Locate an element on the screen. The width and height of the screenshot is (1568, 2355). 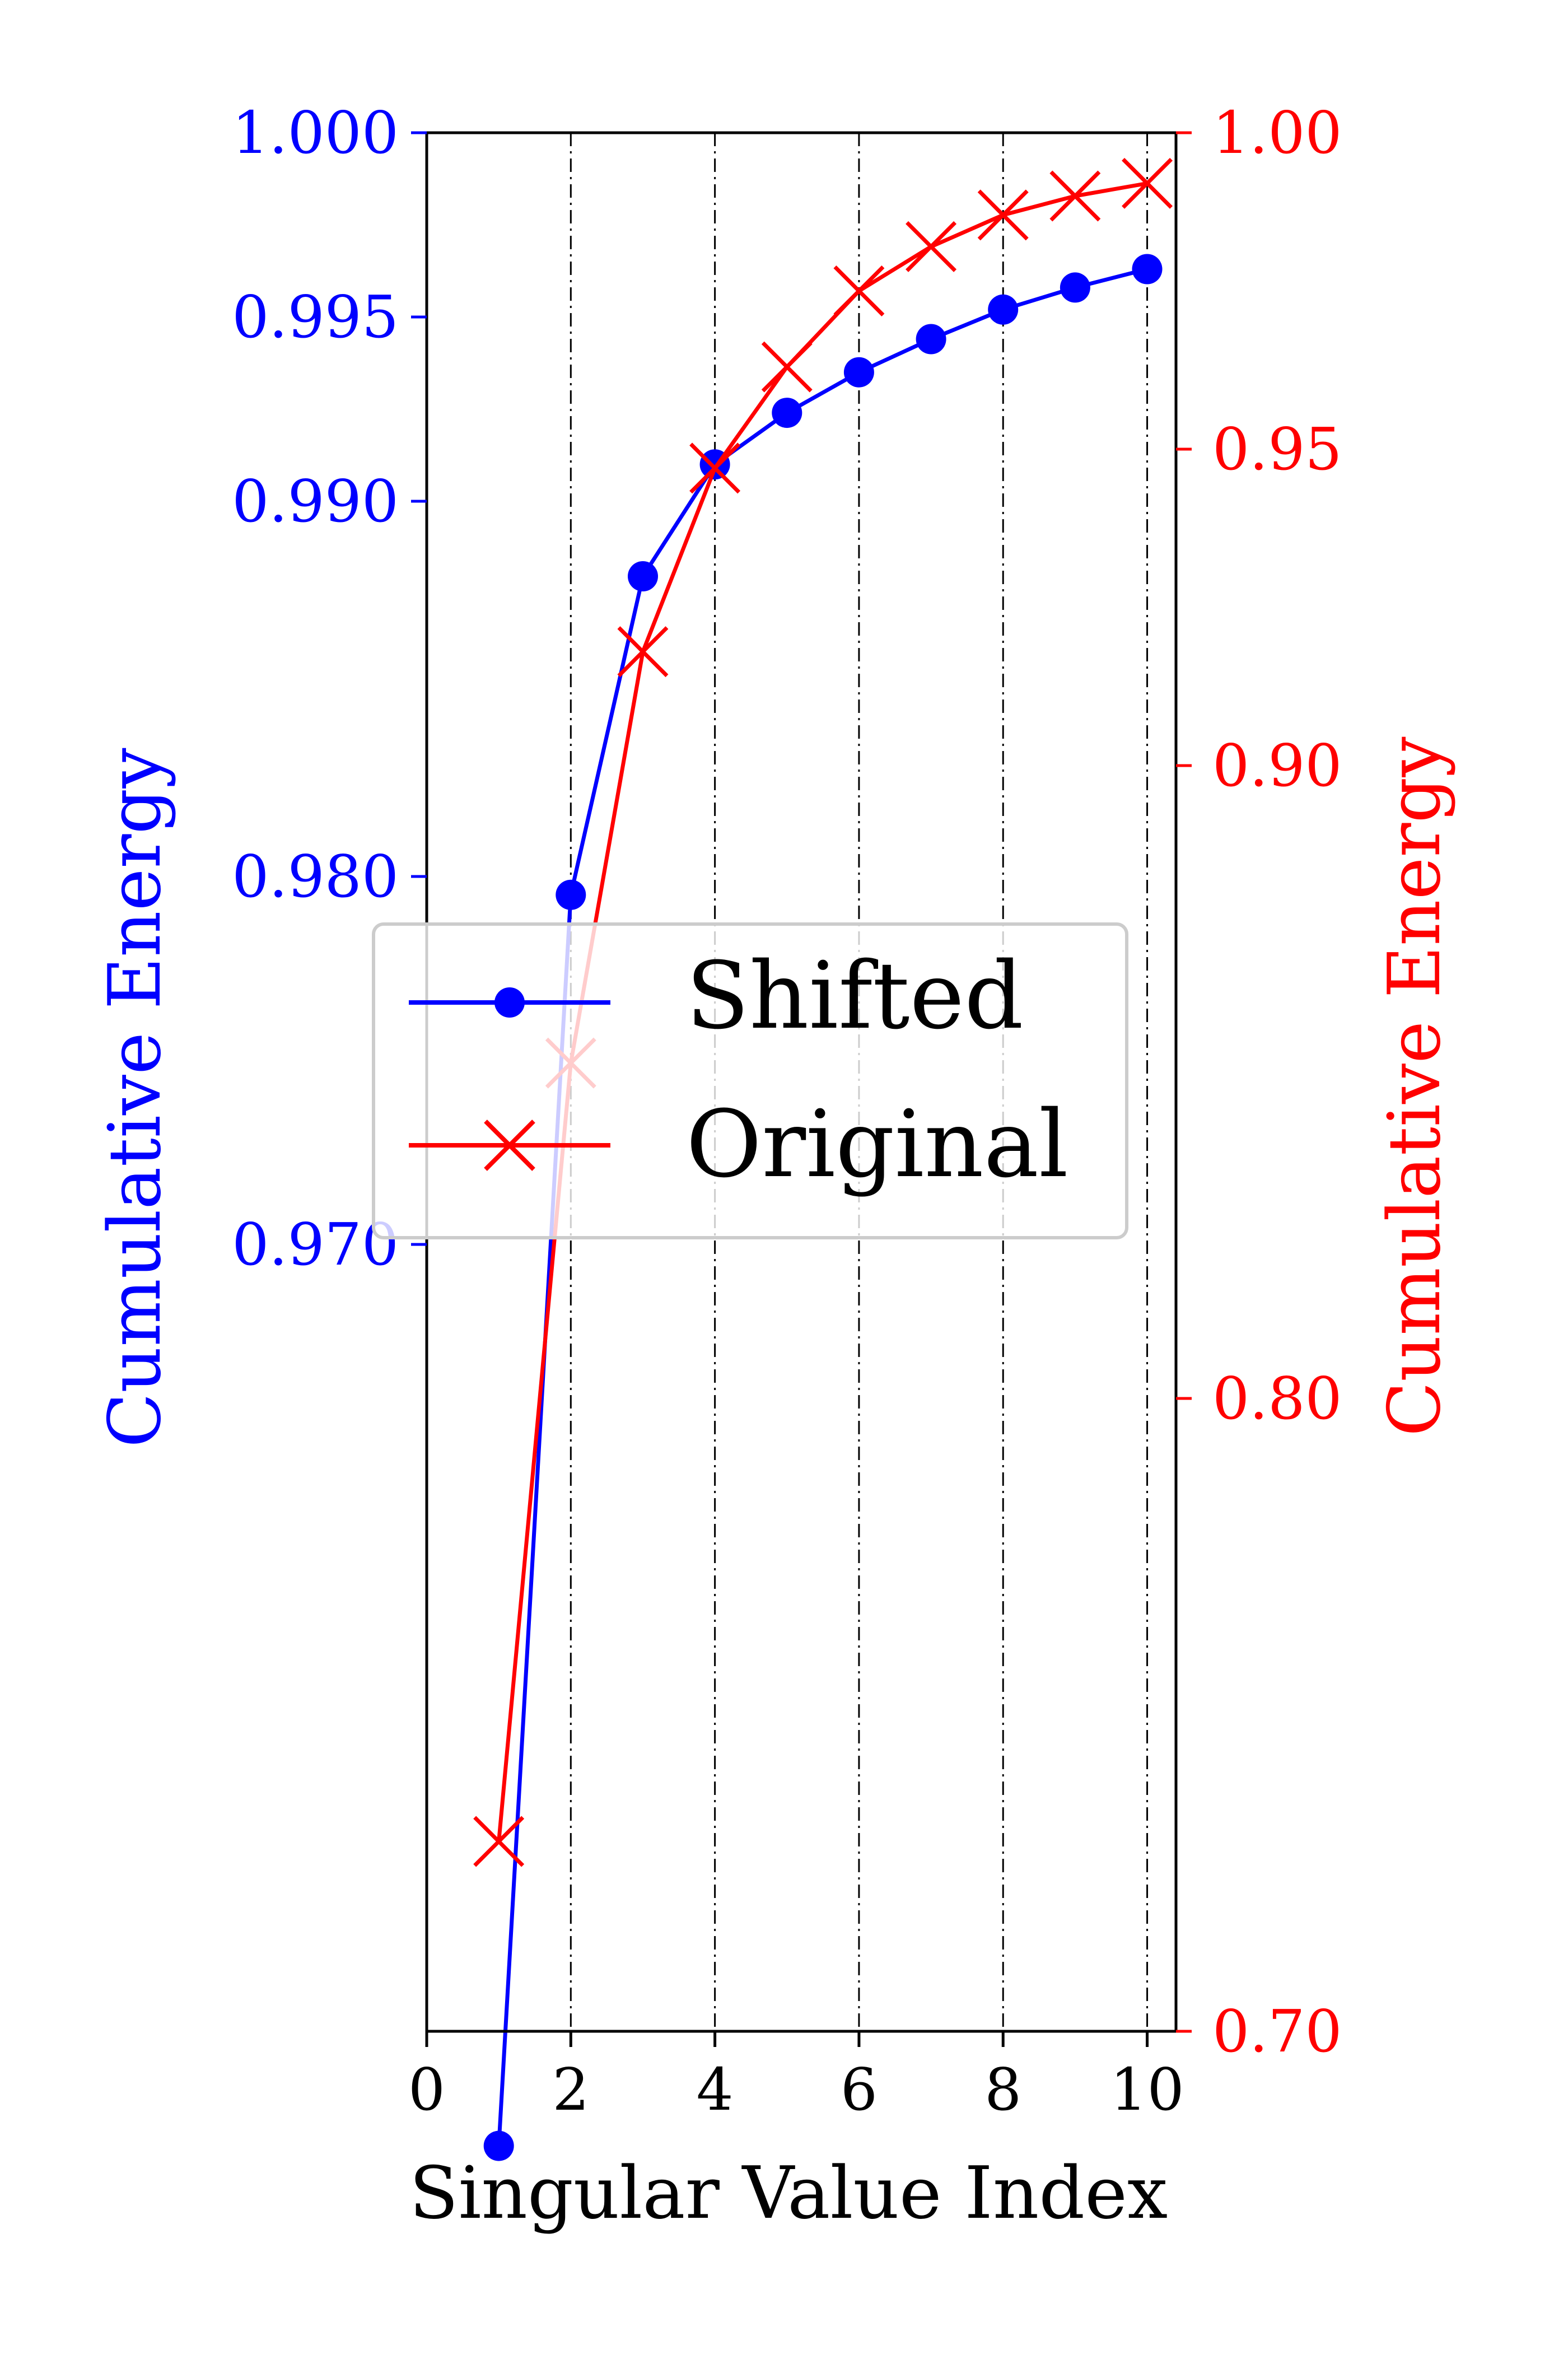
legend-marker-shifted is located at coordinates (510, 1003).